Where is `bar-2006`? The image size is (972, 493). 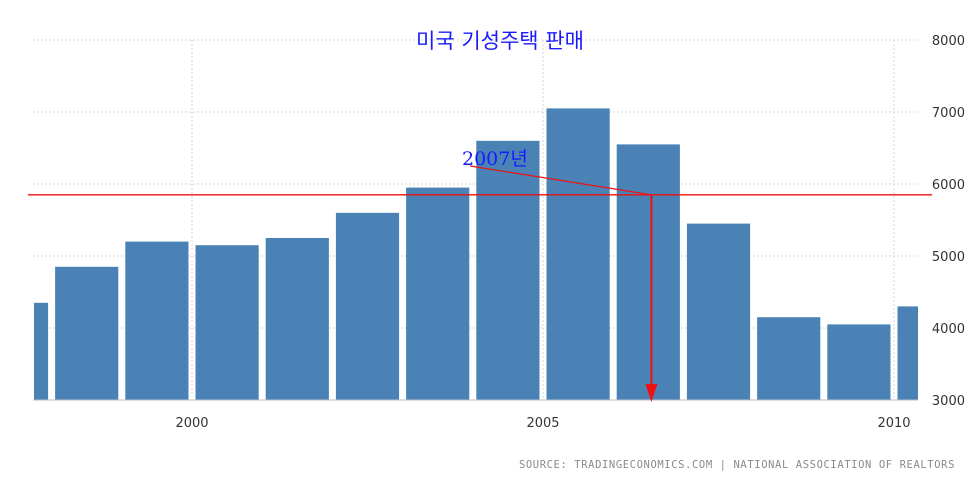 bar-2006 is located at coordinates (648, 272).